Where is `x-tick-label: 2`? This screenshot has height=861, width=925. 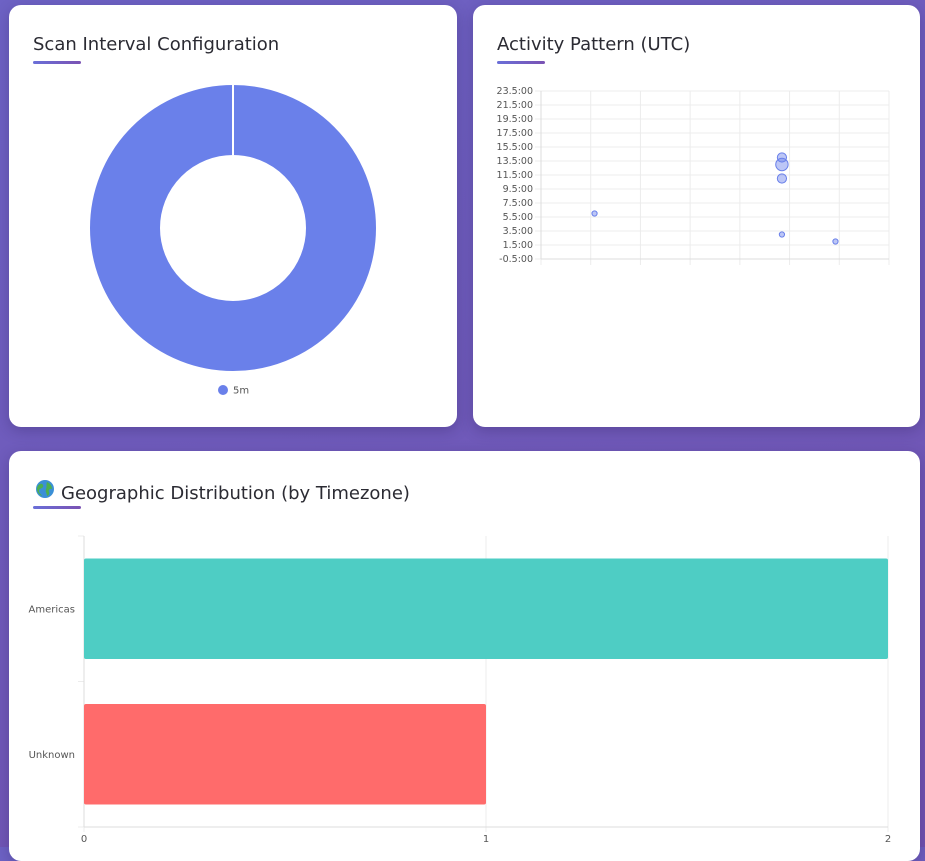
x-tick-label: 2 is located at coordinates (888, 839).